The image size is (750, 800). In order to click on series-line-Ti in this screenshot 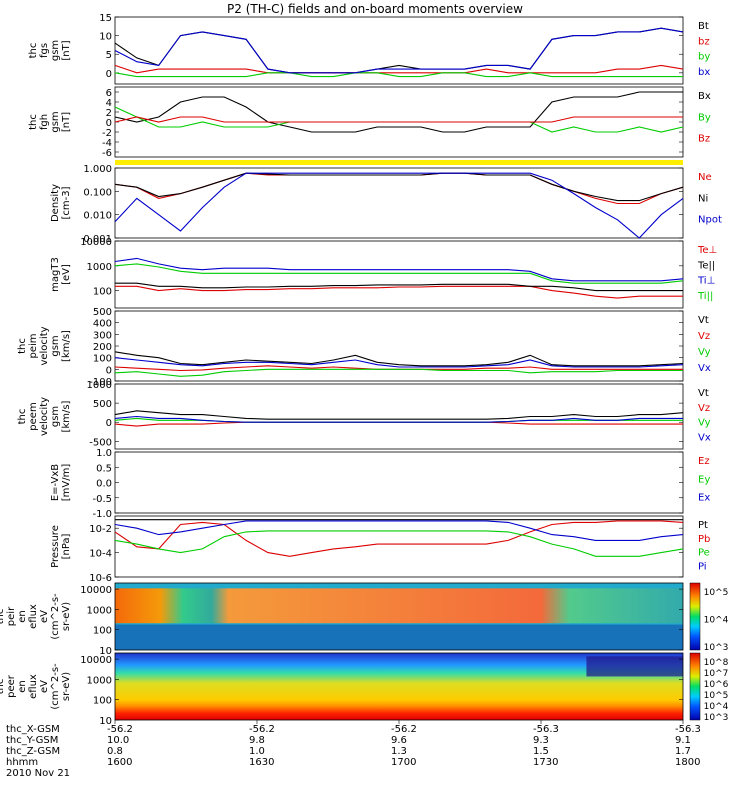, I will do `click(399, 269)`.